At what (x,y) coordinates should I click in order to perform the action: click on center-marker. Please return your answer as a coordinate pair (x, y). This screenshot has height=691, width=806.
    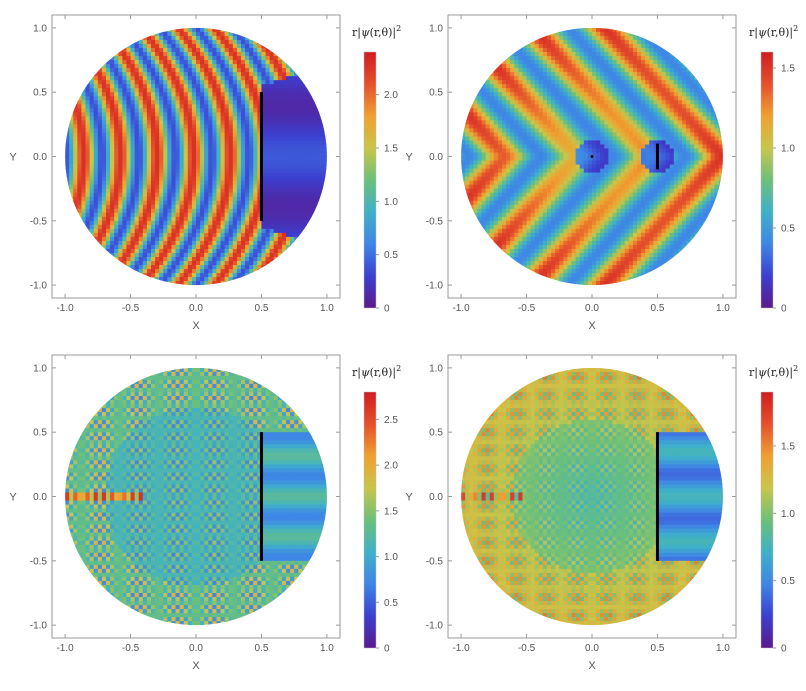
    Looking at the image, I should click on (592, 156).